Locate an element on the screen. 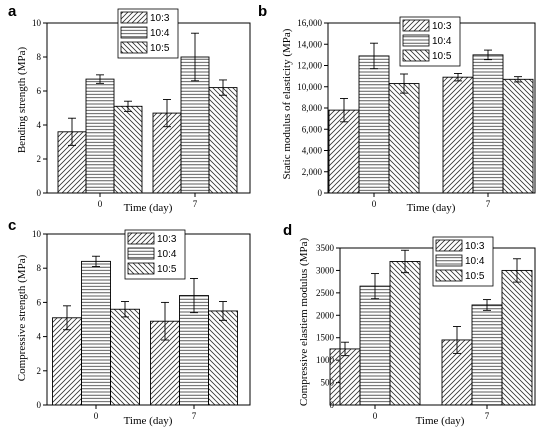 The width and height of the screenshot is (550, 429). panel-a-legend-label: 10:5 is located at coordinates (160, 48).